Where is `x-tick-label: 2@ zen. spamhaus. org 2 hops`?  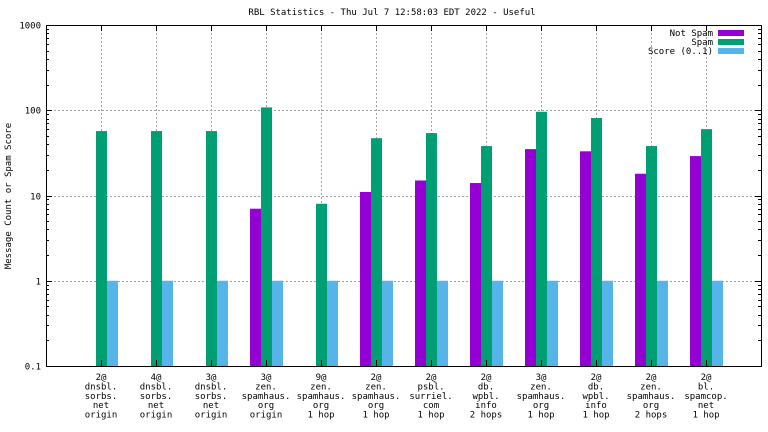 x-tick-label: 2@ zen. spamhaus. org 2 hops is located at coordinates (651, 397).